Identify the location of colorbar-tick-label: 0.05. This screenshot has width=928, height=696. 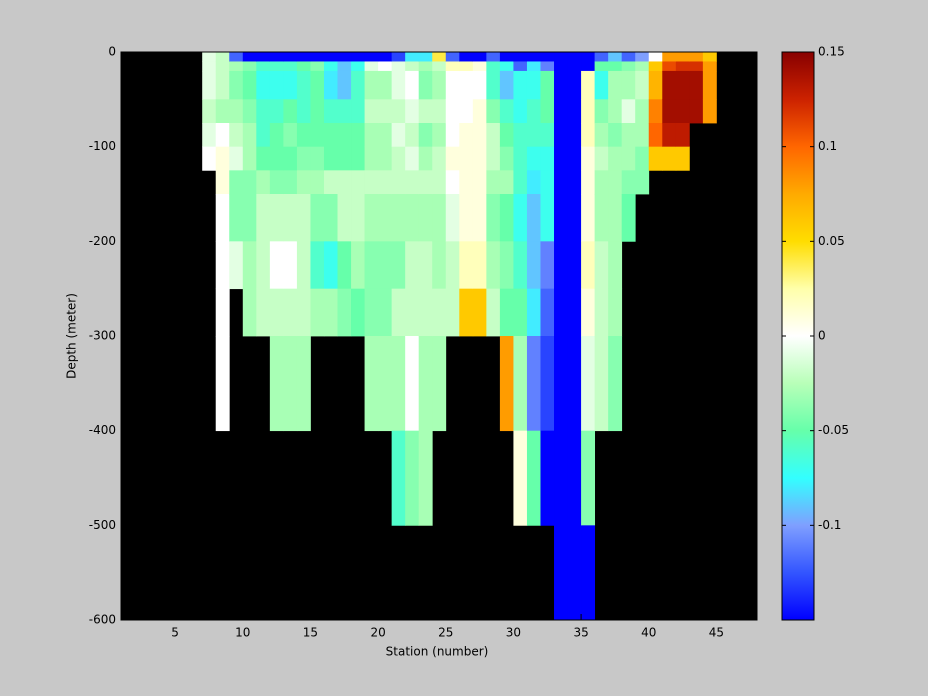
(831, 241).